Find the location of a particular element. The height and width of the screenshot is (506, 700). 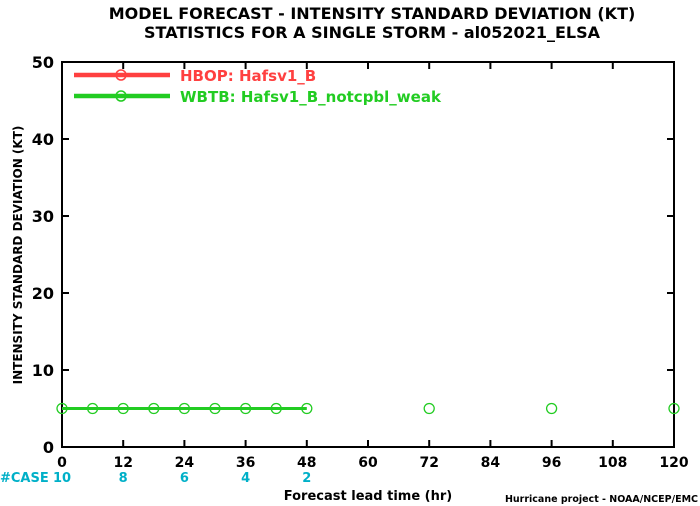

legend-label: WBTB: Hafsv1_B_notcpbl_weak is located at coordinates (311, 97).